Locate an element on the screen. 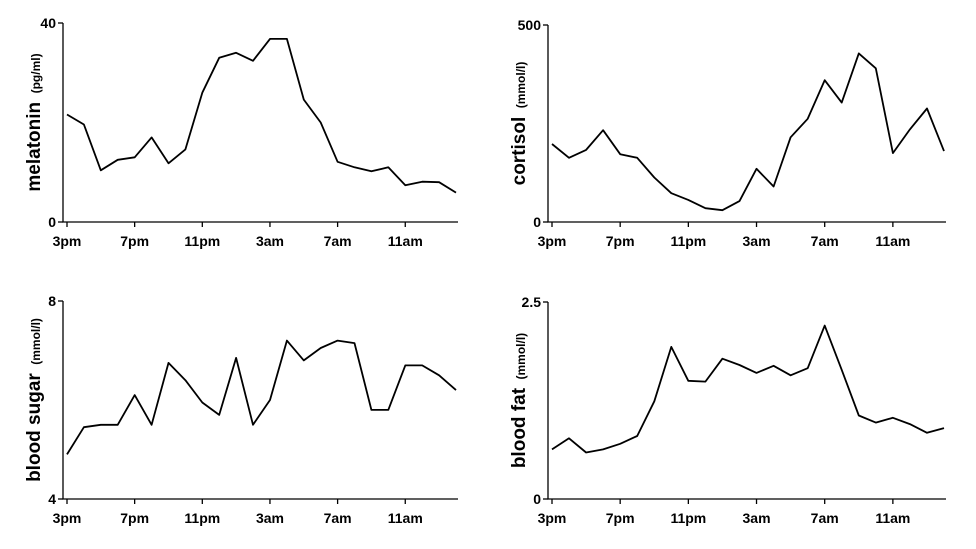  y-axis-label: blood fat (mmol/l) is located at coordinates (519, 400).